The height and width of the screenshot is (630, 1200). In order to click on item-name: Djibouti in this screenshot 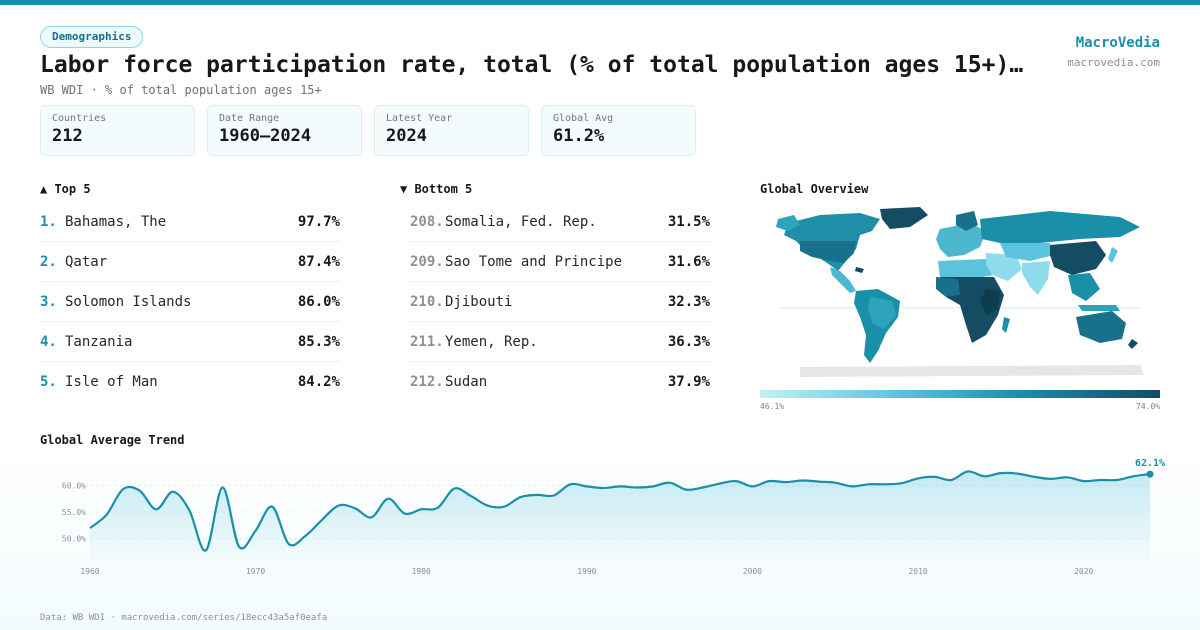, I will do `click(479, 301)`.